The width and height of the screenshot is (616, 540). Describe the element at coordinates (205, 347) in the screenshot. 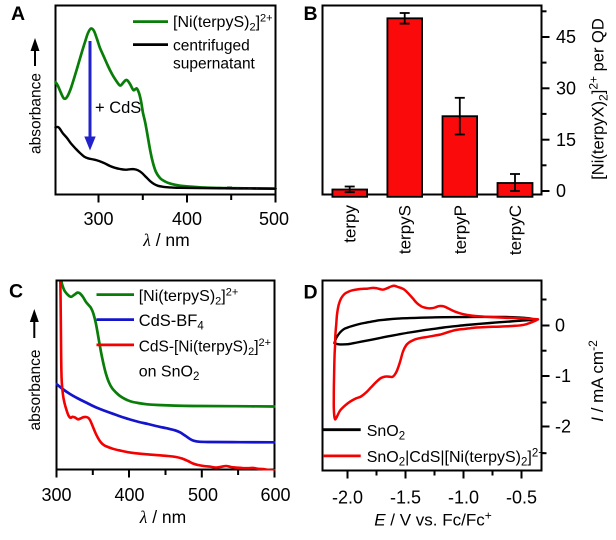

I see `svg-text: CdS-[Ni(terpyS)2]2+` at that location.